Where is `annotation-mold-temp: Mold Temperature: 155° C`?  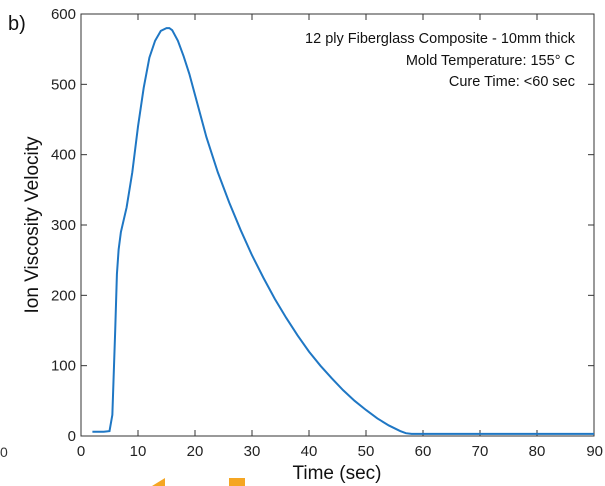
annotation-mold-temp: Mold Temperature: 155° C is located at coordinates (490, 61).